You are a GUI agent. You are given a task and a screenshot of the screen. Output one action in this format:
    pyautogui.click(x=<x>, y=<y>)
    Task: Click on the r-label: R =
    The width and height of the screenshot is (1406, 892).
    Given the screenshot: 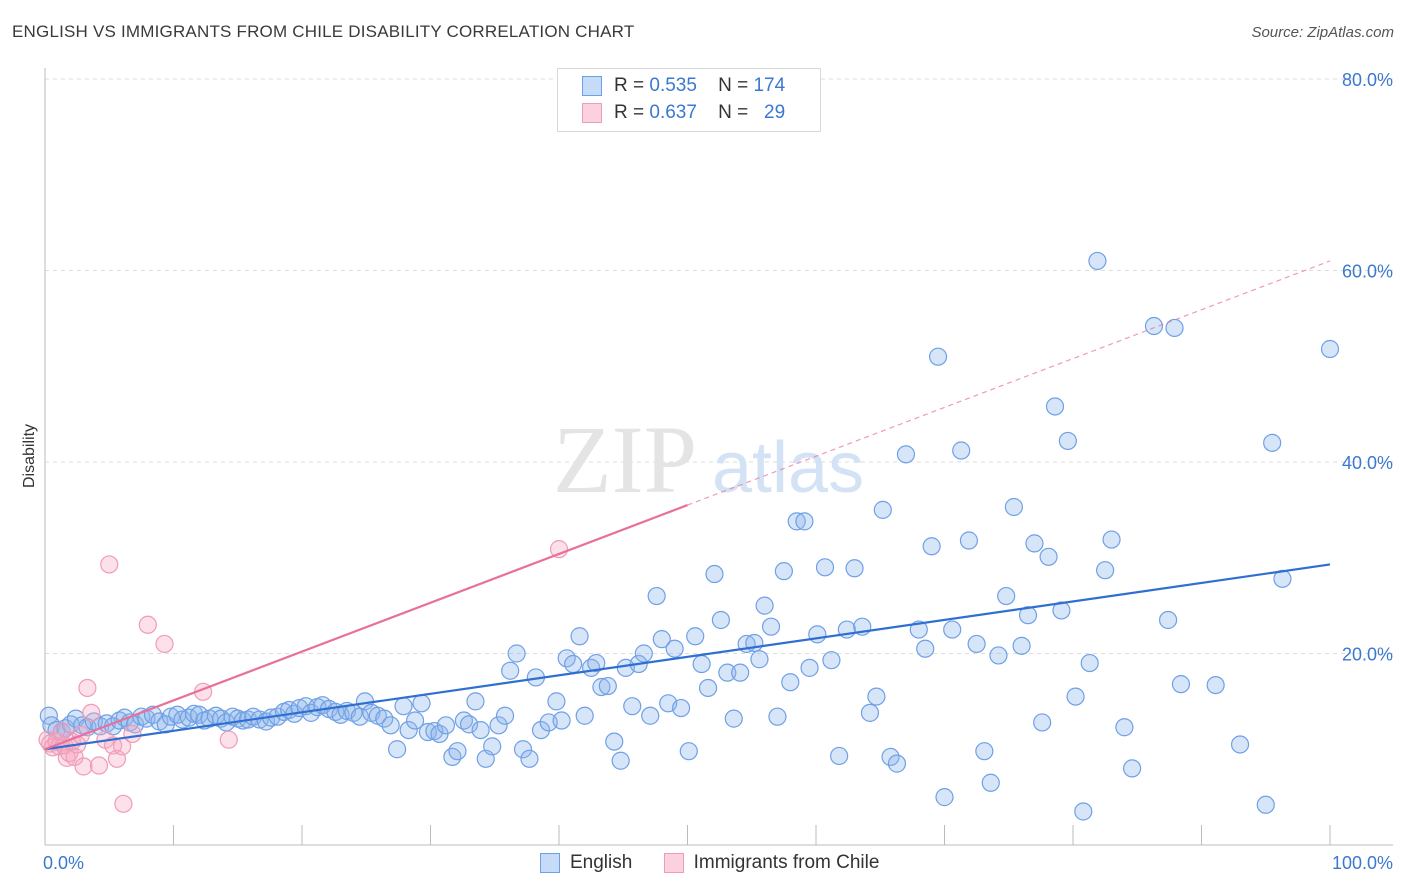 What is the action you would take?
    pyautogui.click(x=629, y=112)
    